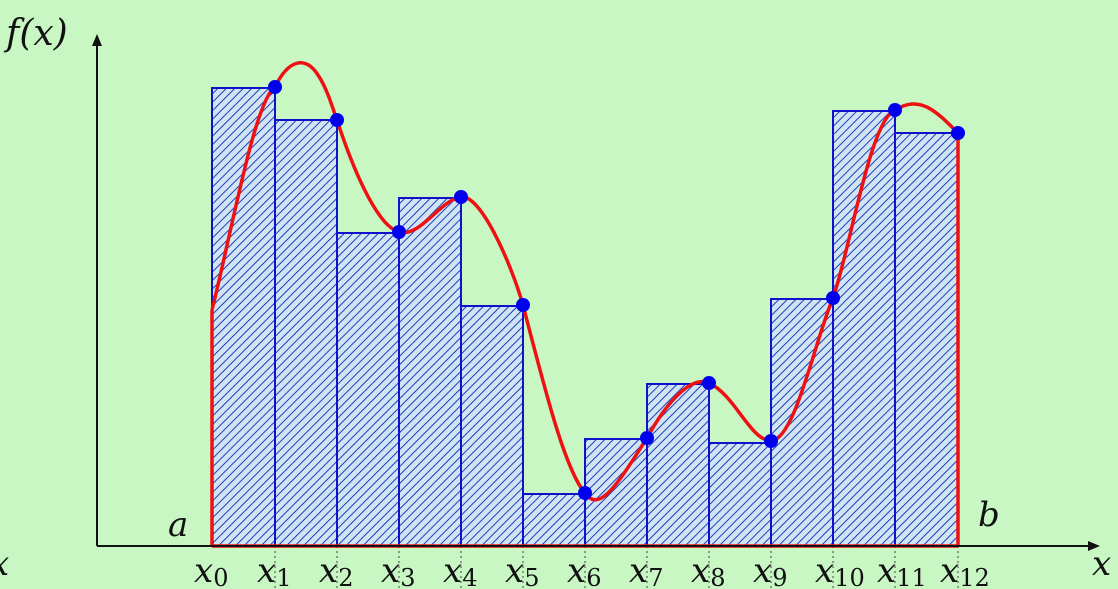 This screenshot has width=1118, height=589. Describe the element at coordinates (584, 570) in the screenshot. I see `x-tick-label: x6` at that location.